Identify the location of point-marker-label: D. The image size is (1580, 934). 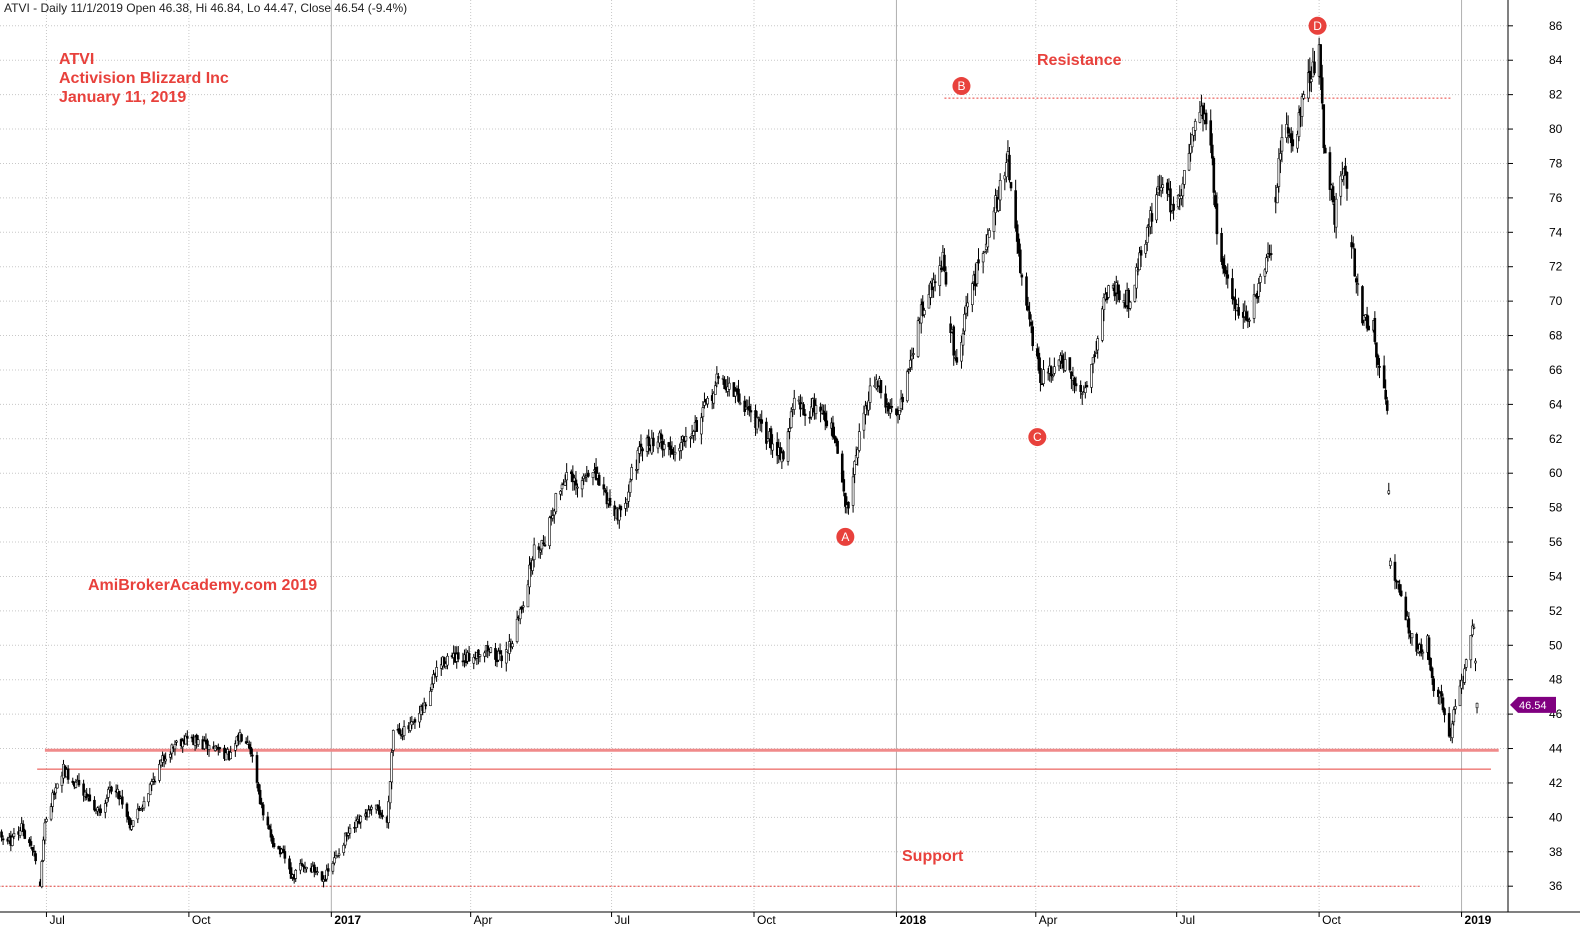
(1317, 26).